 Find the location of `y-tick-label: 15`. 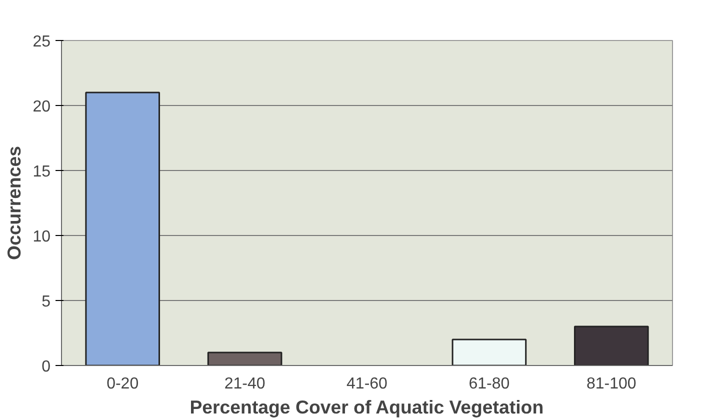

y-tick-label: 15 is located at coordinates (41, 172).